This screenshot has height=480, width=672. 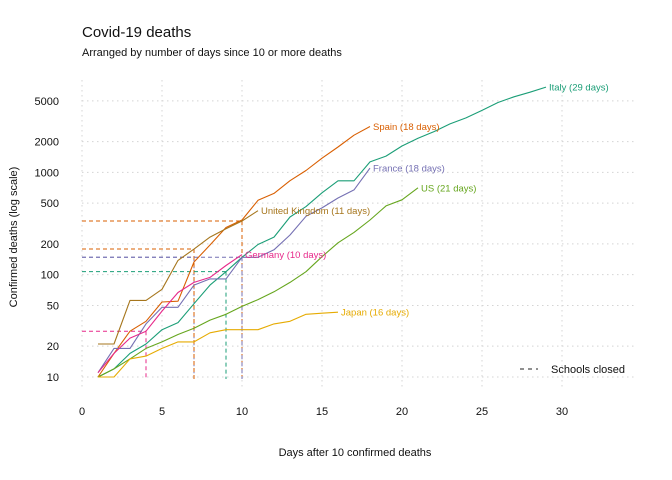 I want to click on school-closures, so click(x=162, y=299).